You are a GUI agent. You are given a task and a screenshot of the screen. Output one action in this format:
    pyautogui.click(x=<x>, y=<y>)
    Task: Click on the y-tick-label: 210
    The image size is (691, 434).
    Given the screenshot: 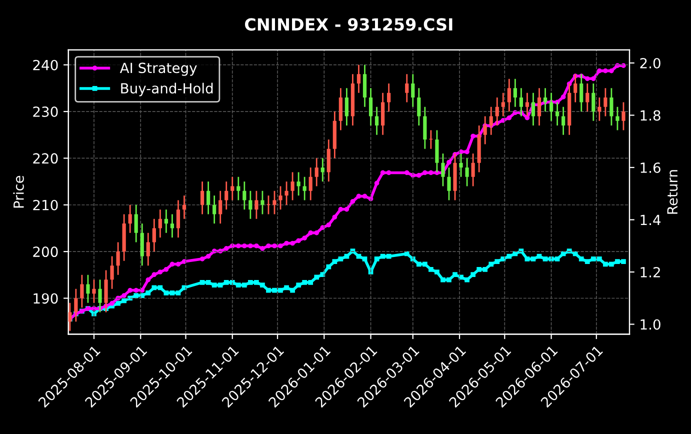 What is the action you would take?
    pyautogui.click(x=45, y=205)
    